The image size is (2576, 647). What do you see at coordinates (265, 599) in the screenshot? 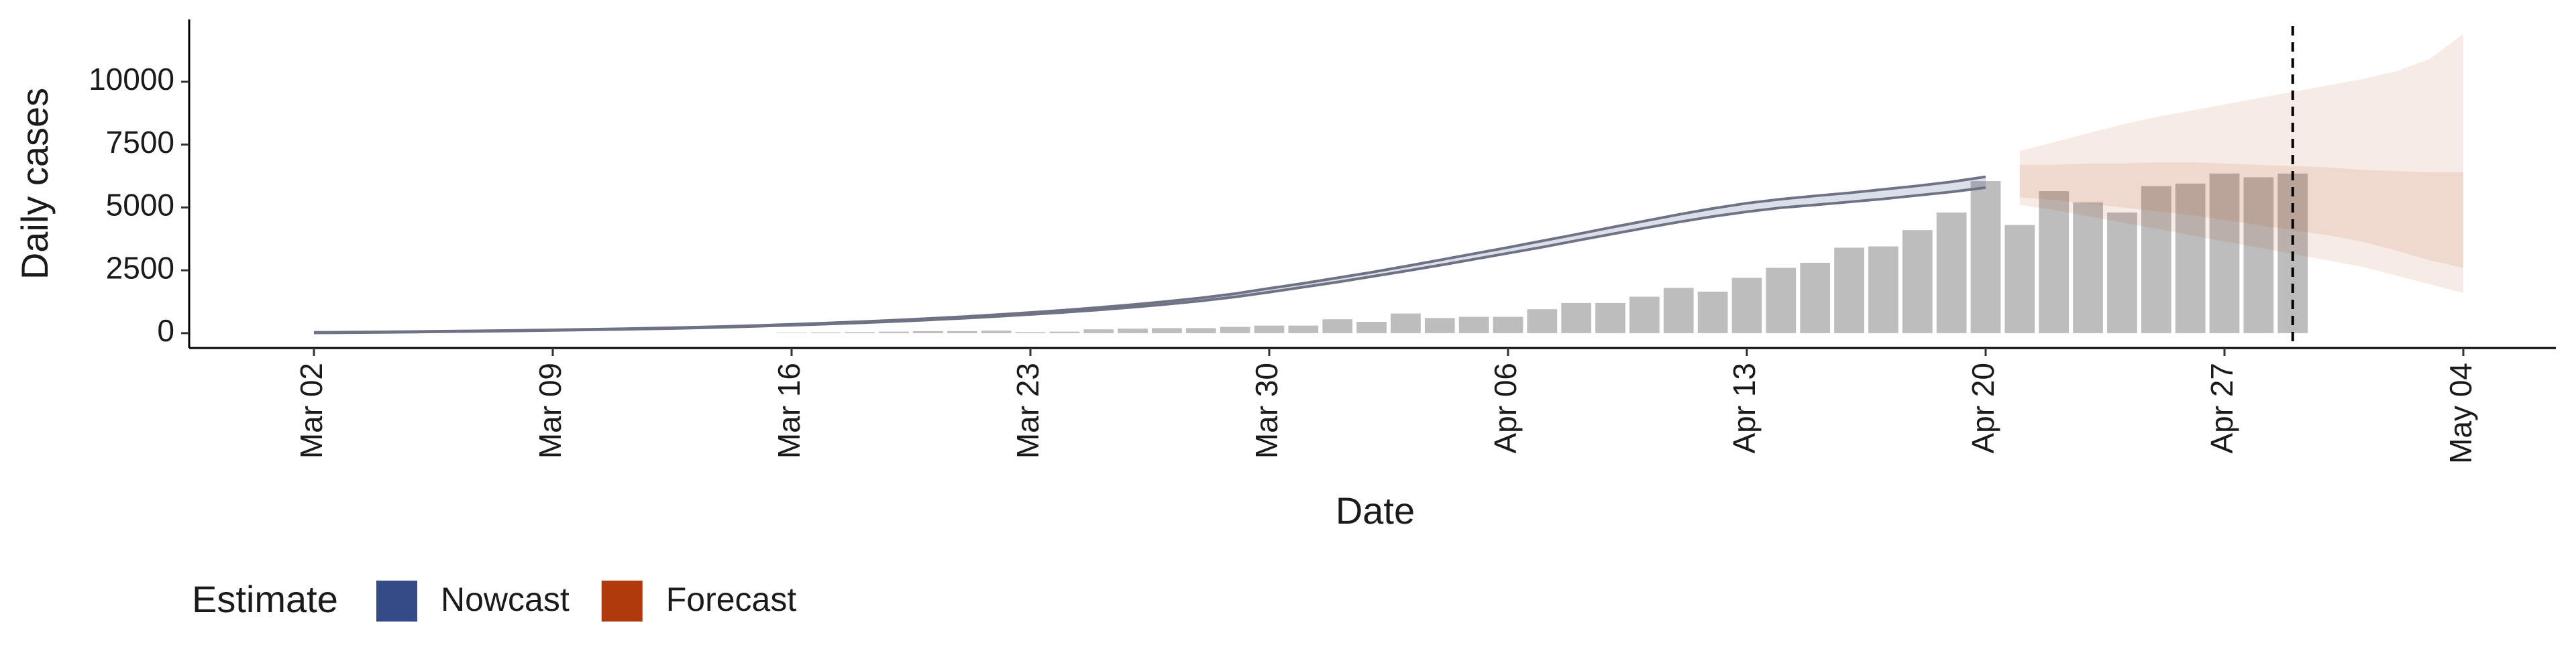
I see `legend-title: Estimate` at bounding box center [265, 599].